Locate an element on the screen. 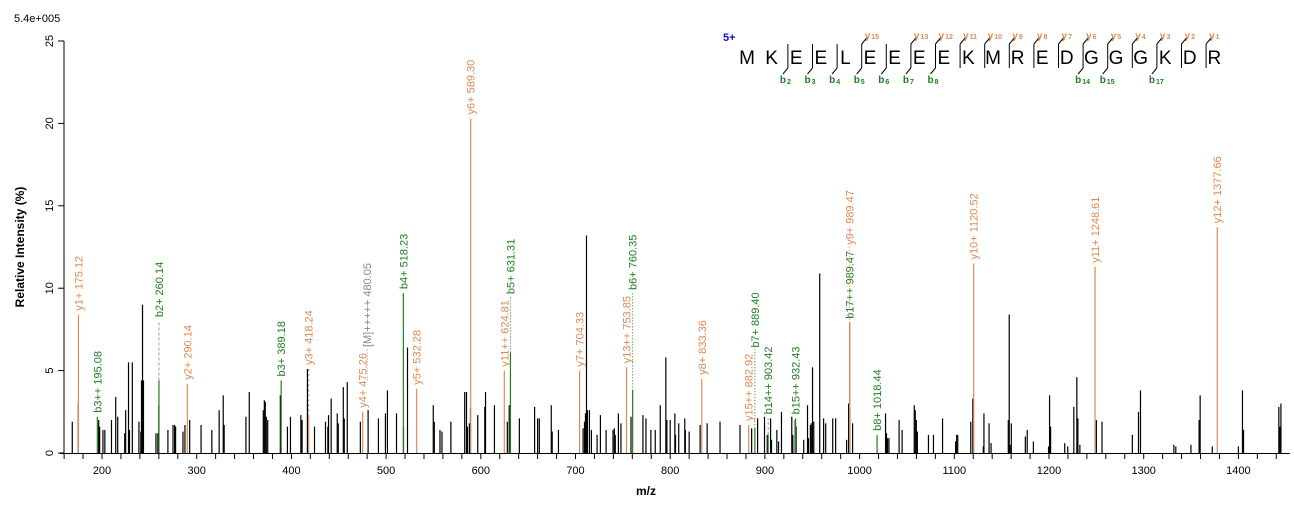 Image resolution: width=1294 pixels, height=505 pixels. peak-label: b14++ 903.42 is located at coordinates (769, 380).